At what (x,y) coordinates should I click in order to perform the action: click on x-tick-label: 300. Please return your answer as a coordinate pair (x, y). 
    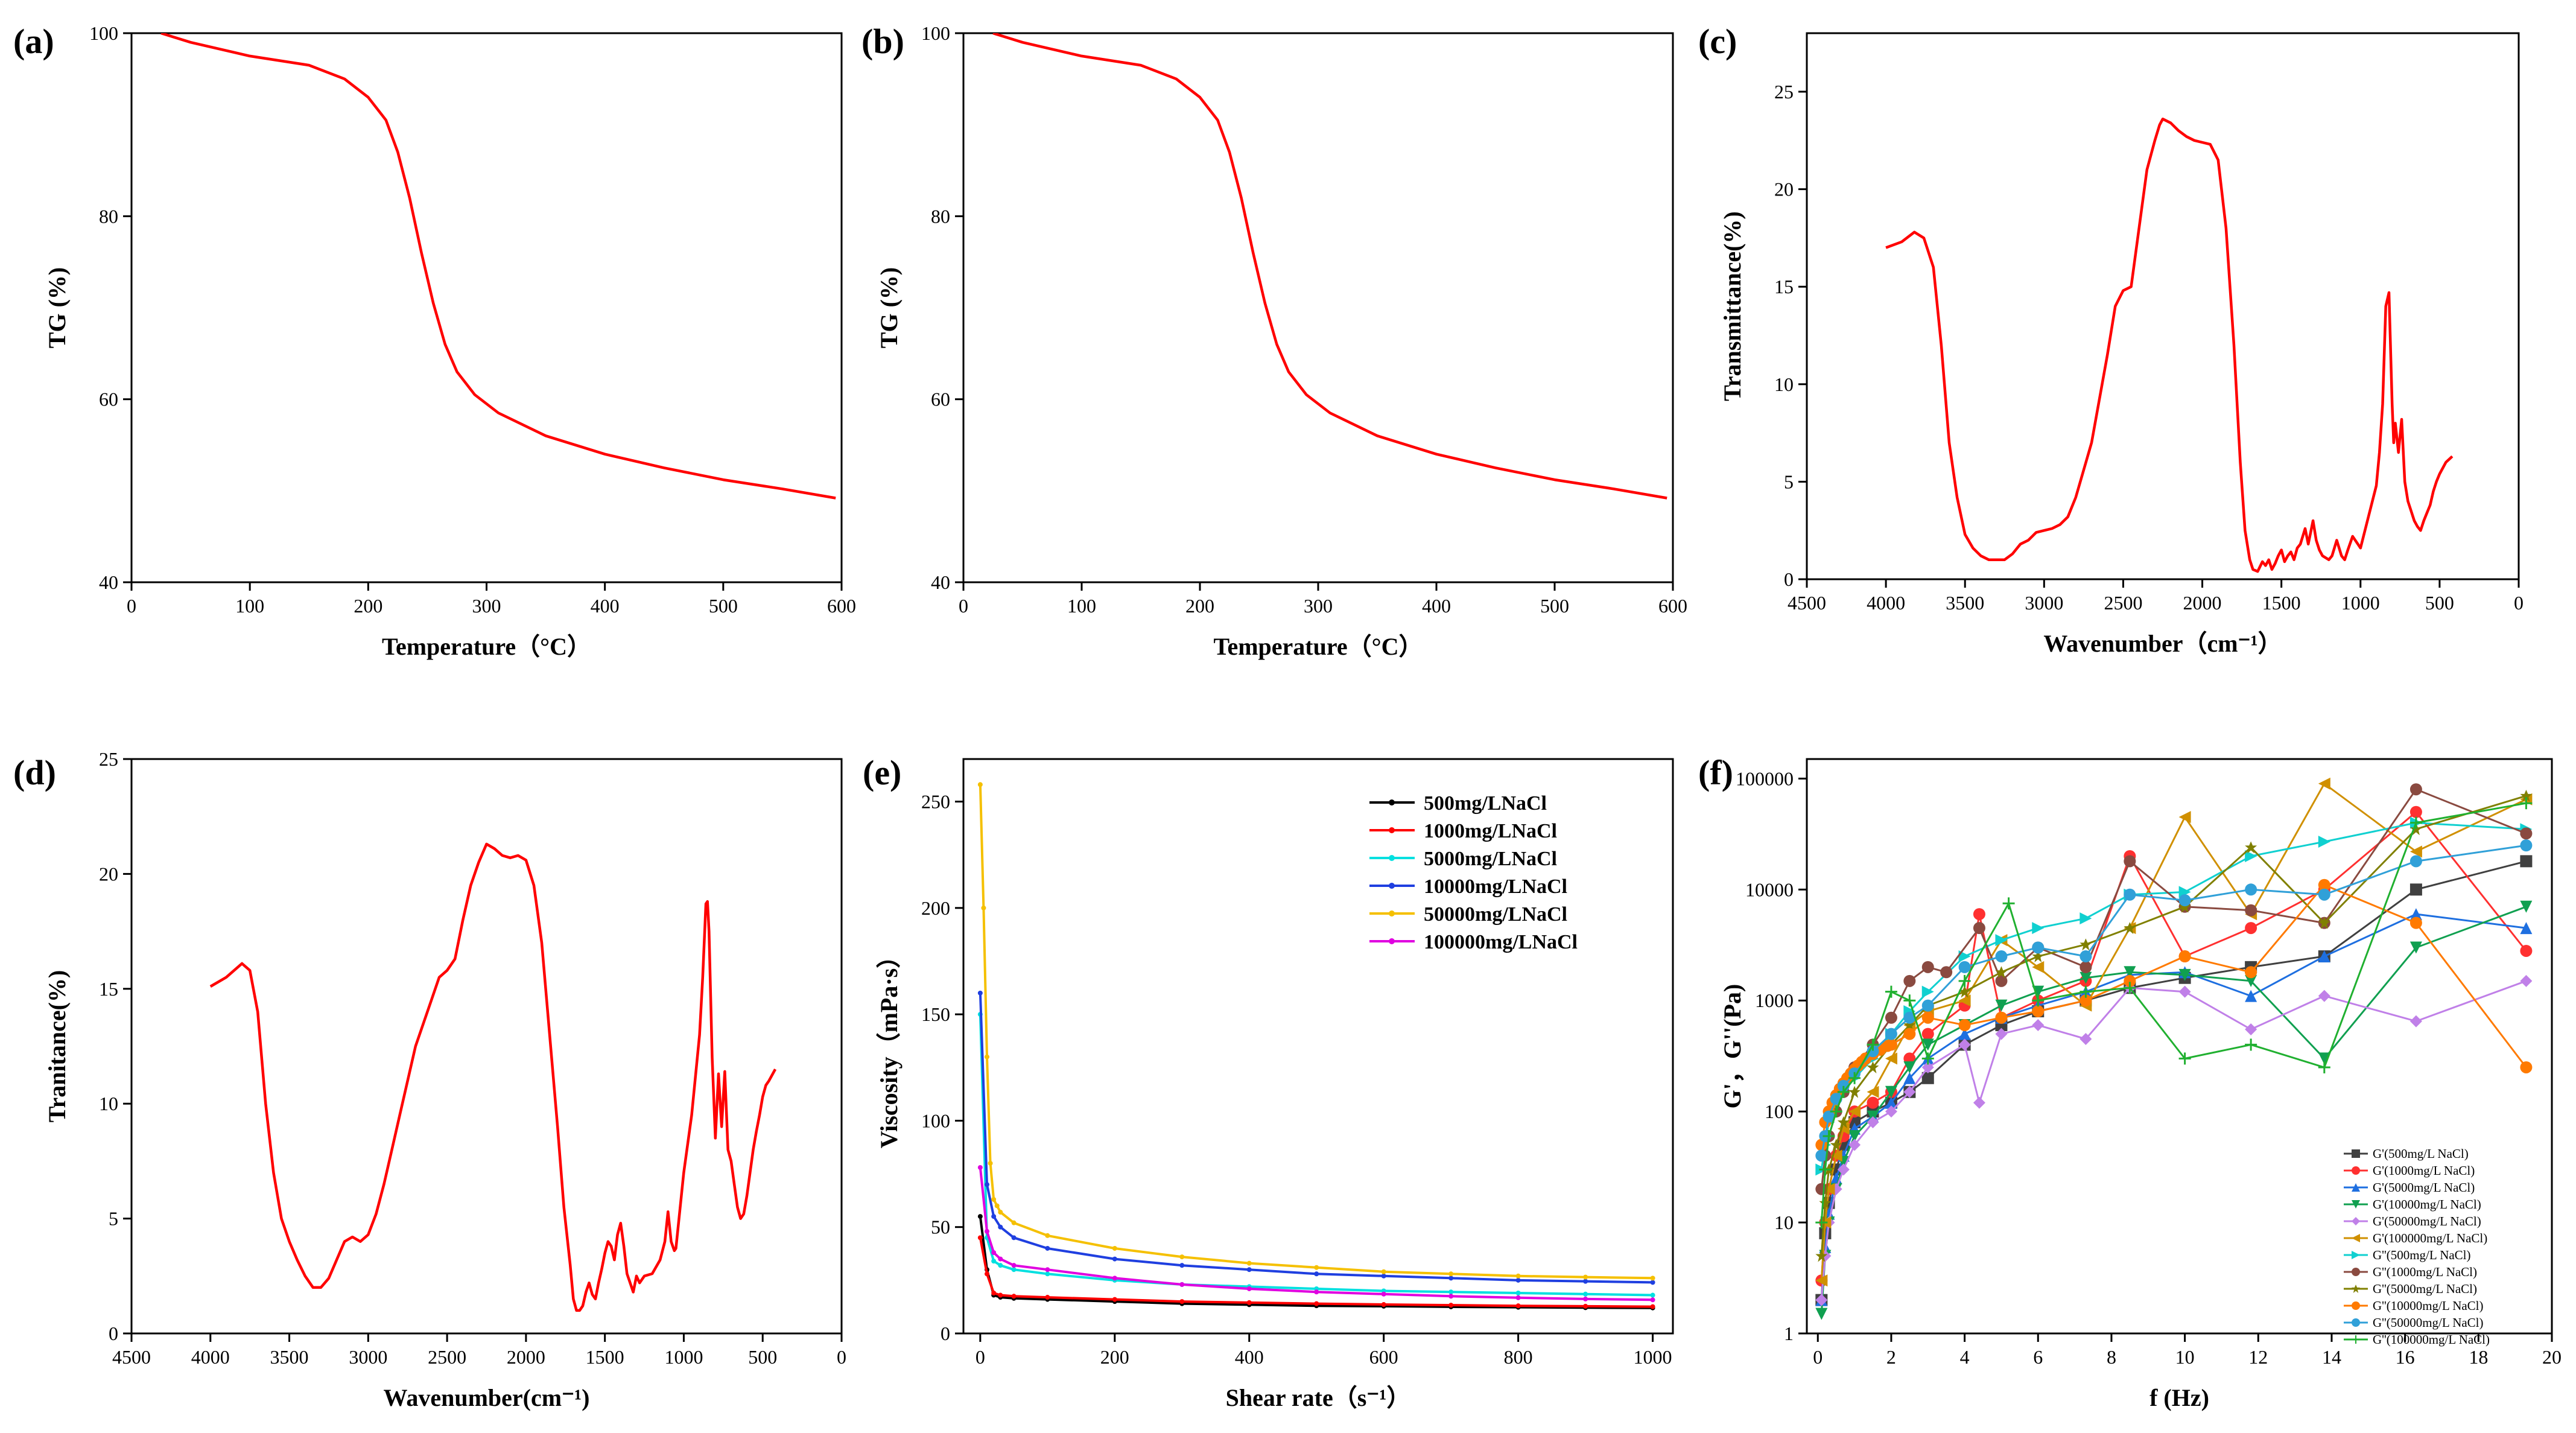
    Looking at the image, I should click on (487, 606).